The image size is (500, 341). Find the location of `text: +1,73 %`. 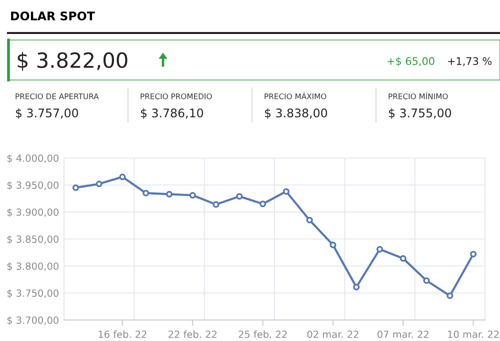

text: +1,73 % is located at coordinates (470, 61).